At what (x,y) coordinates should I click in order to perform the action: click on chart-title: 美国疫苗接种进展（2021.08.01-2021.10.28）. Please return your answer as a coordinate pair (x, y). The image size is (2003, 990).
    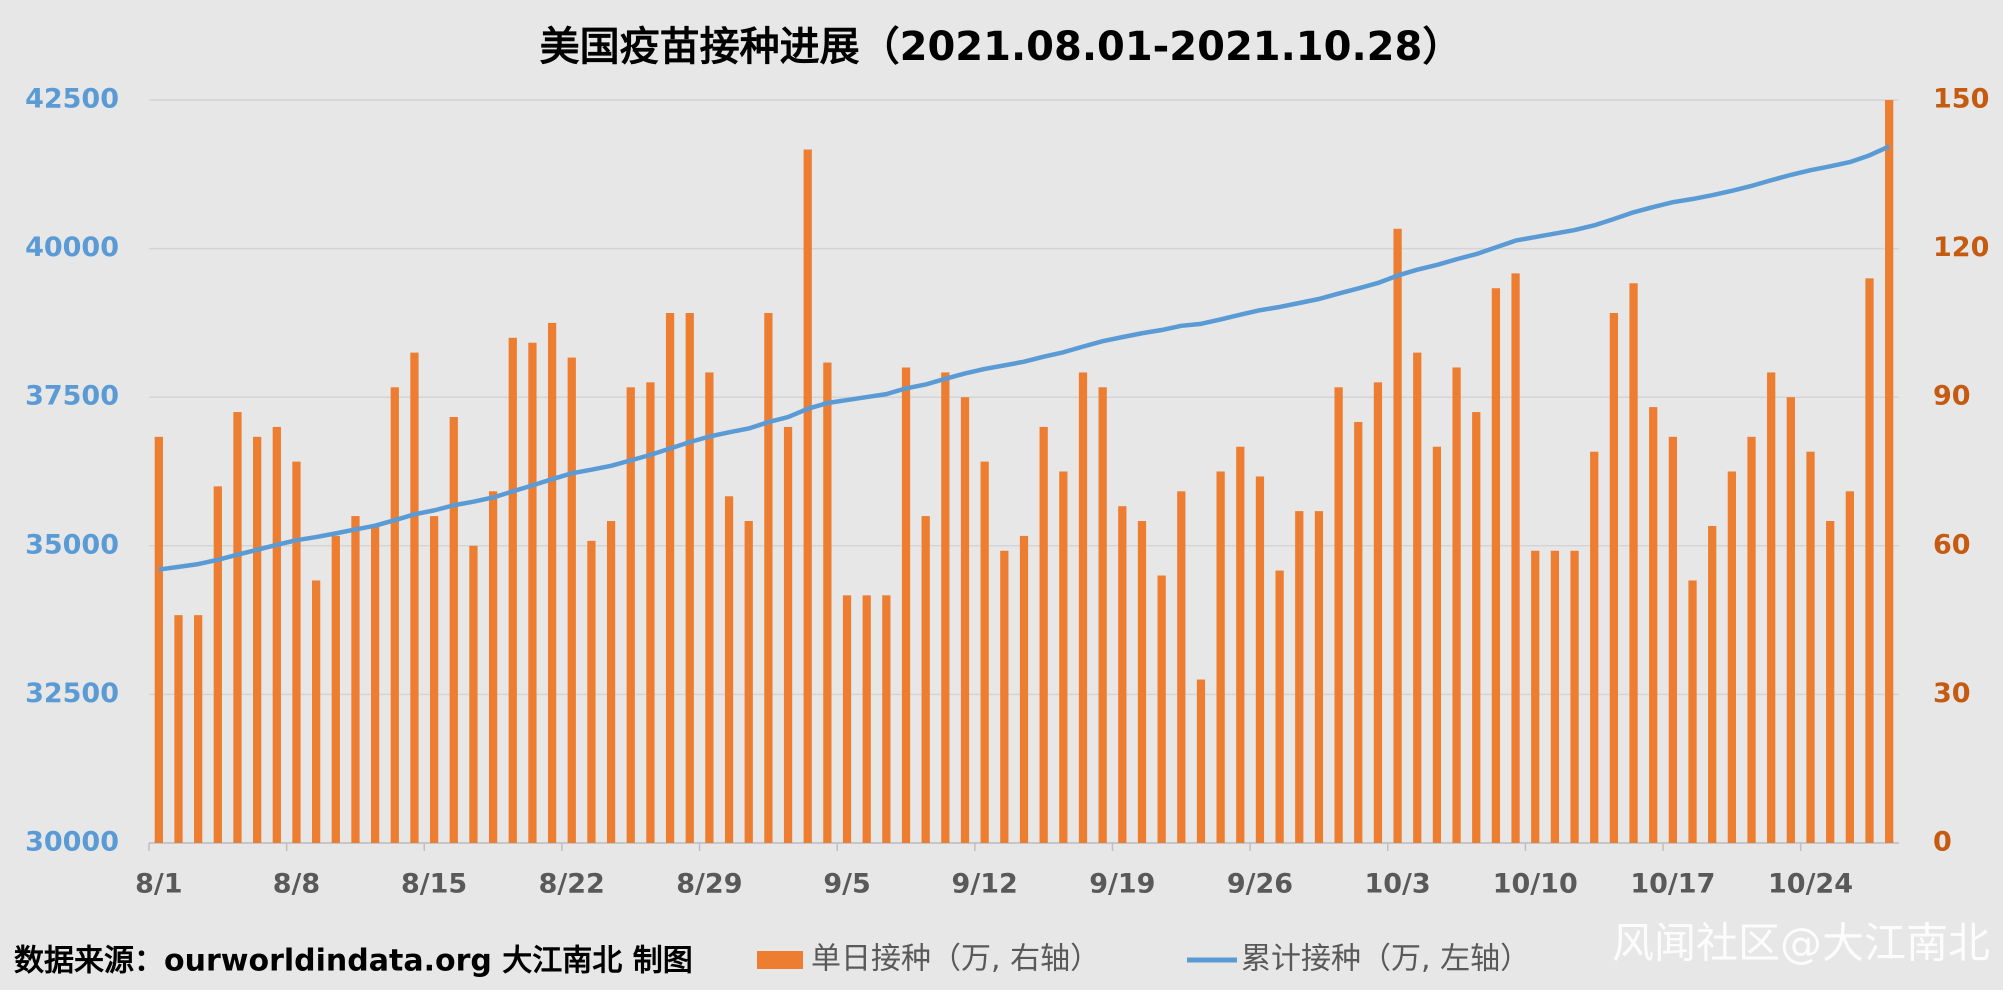
    Looking at the image, I should click on (1001, 47).